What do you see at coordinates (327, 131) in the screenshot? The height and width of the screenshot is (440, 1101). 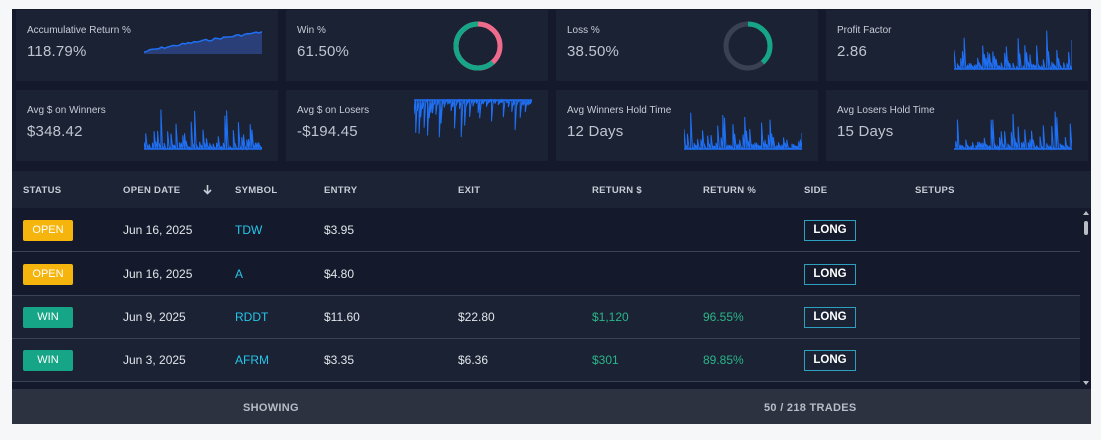 I see `stat-value: -$194.45` at bounding box center [327, 131].